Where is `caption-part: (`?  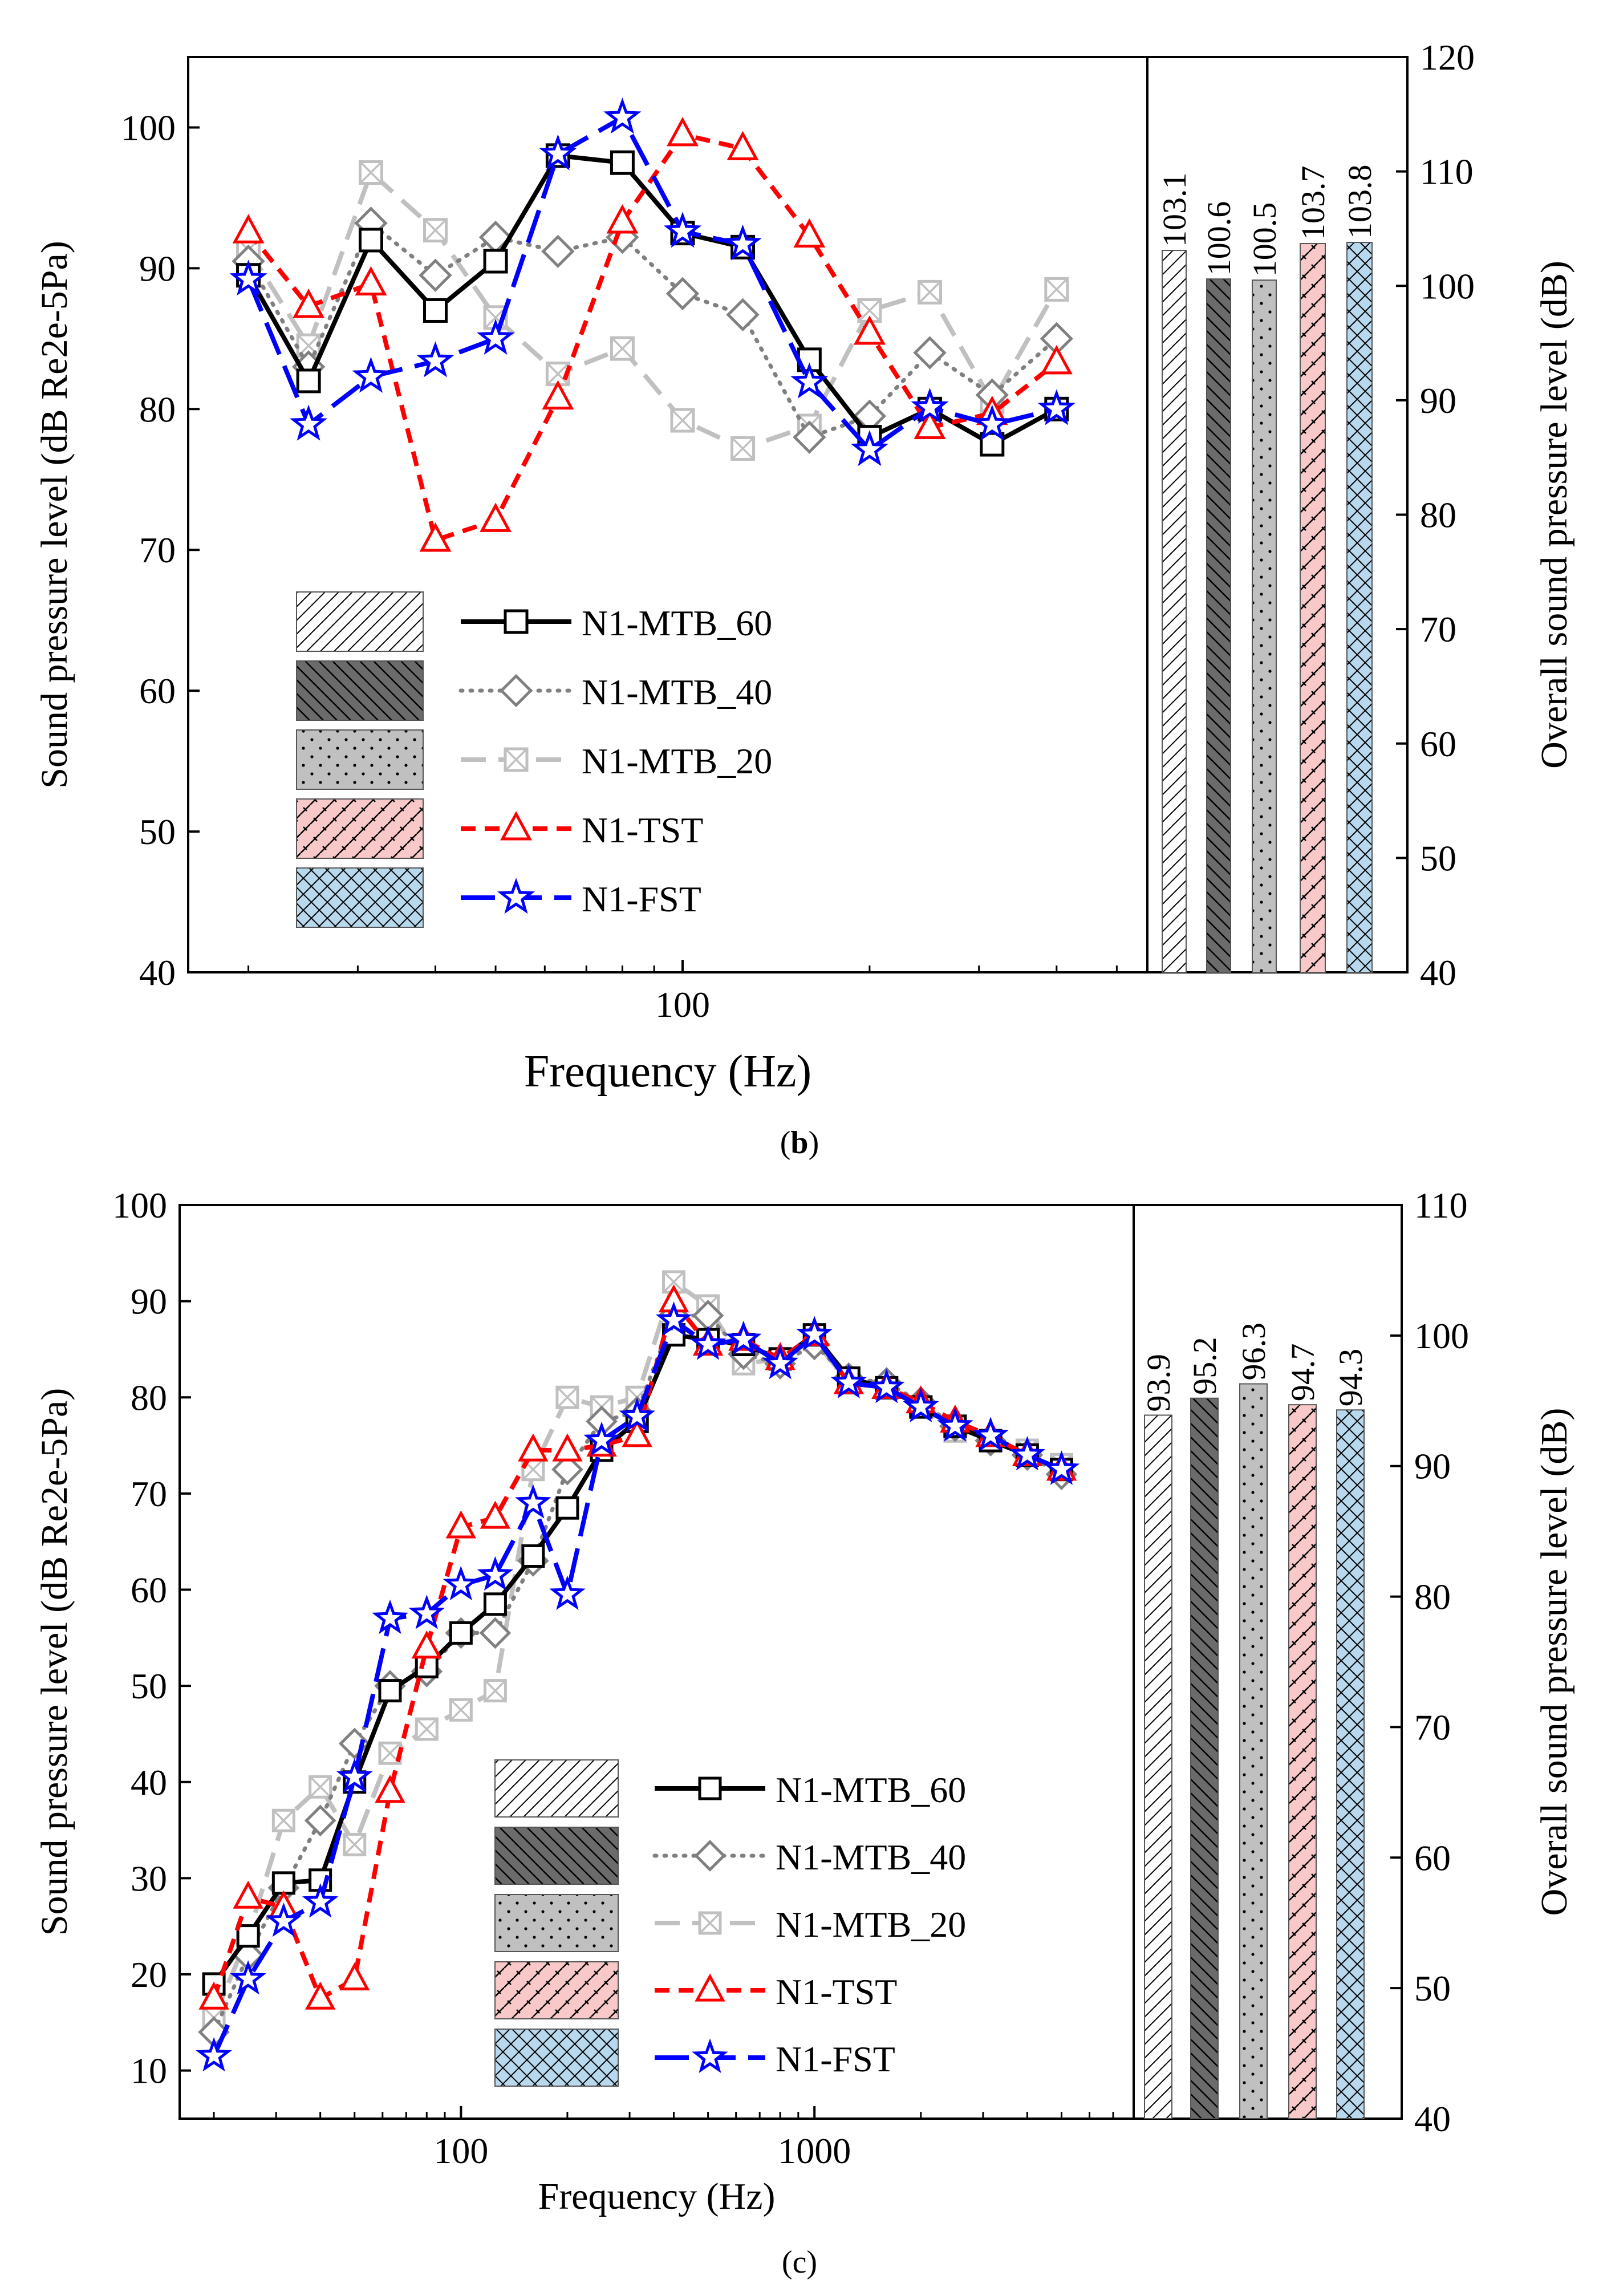
caption-part: ( is located at coordinates (786, 1143).